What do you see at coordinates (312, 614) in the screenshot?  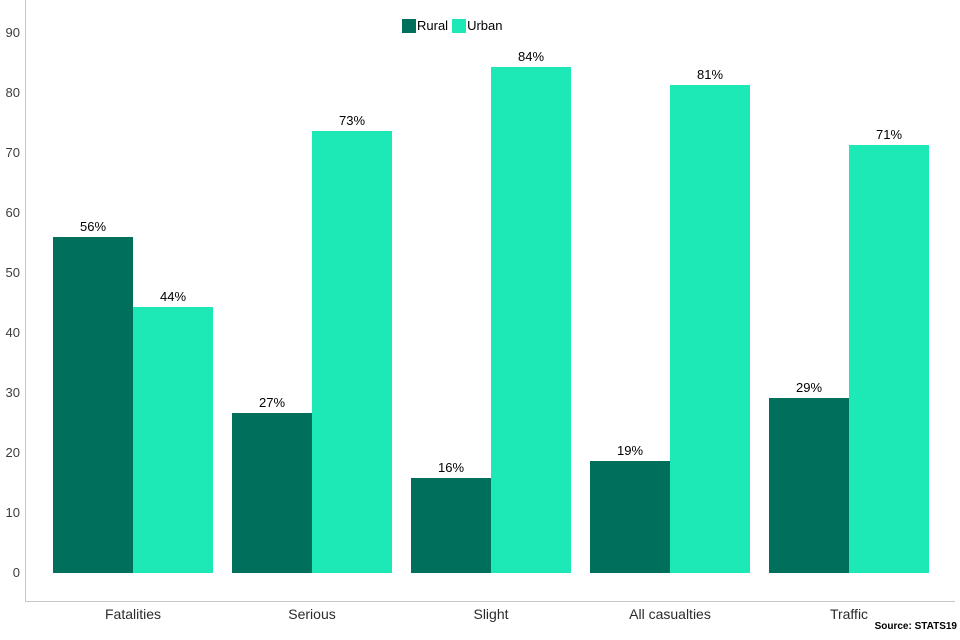 I see `category-label-serious: Serious` at bounding box center [312, 614].